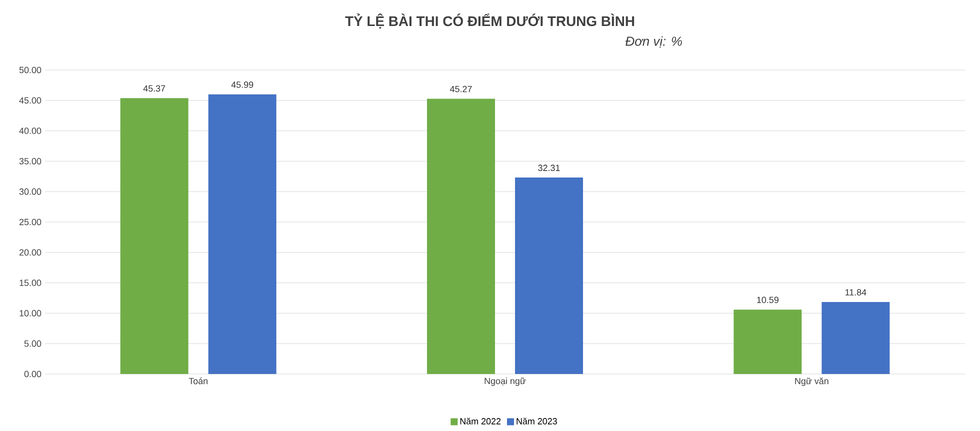 The width and height of the screenshot is (980, 431). I want to click on data-label: 45.99, so click(242, 85).